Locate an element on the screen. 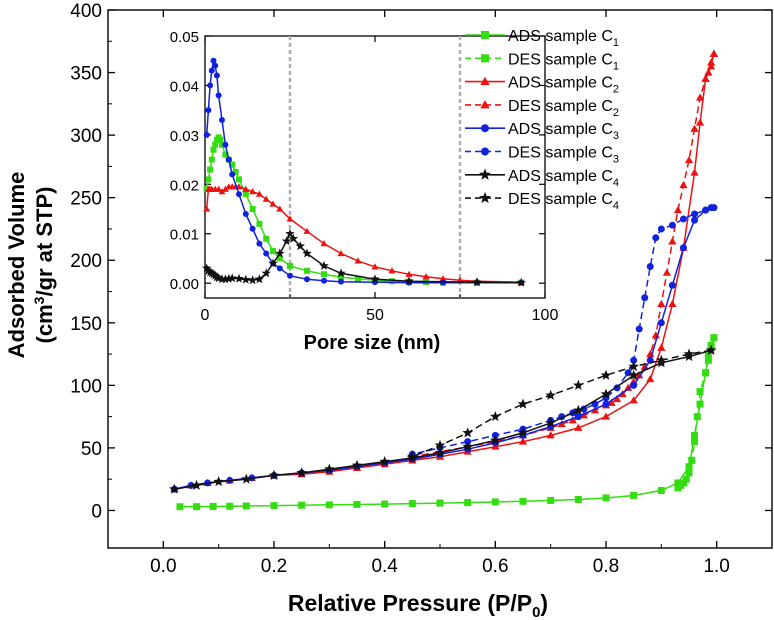 The image size is (774, 620). inset-x-tick-label: 50 is located at coordinates (375, 315).